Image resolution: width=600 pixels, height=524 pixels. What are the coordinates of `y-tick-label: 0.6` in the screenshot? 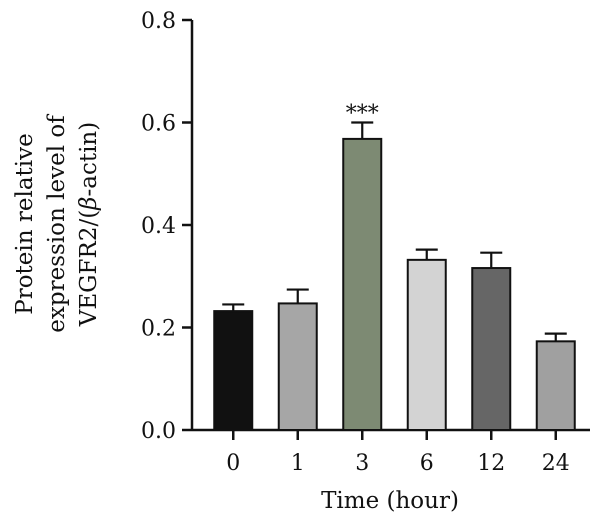 It's located at (158, 124).